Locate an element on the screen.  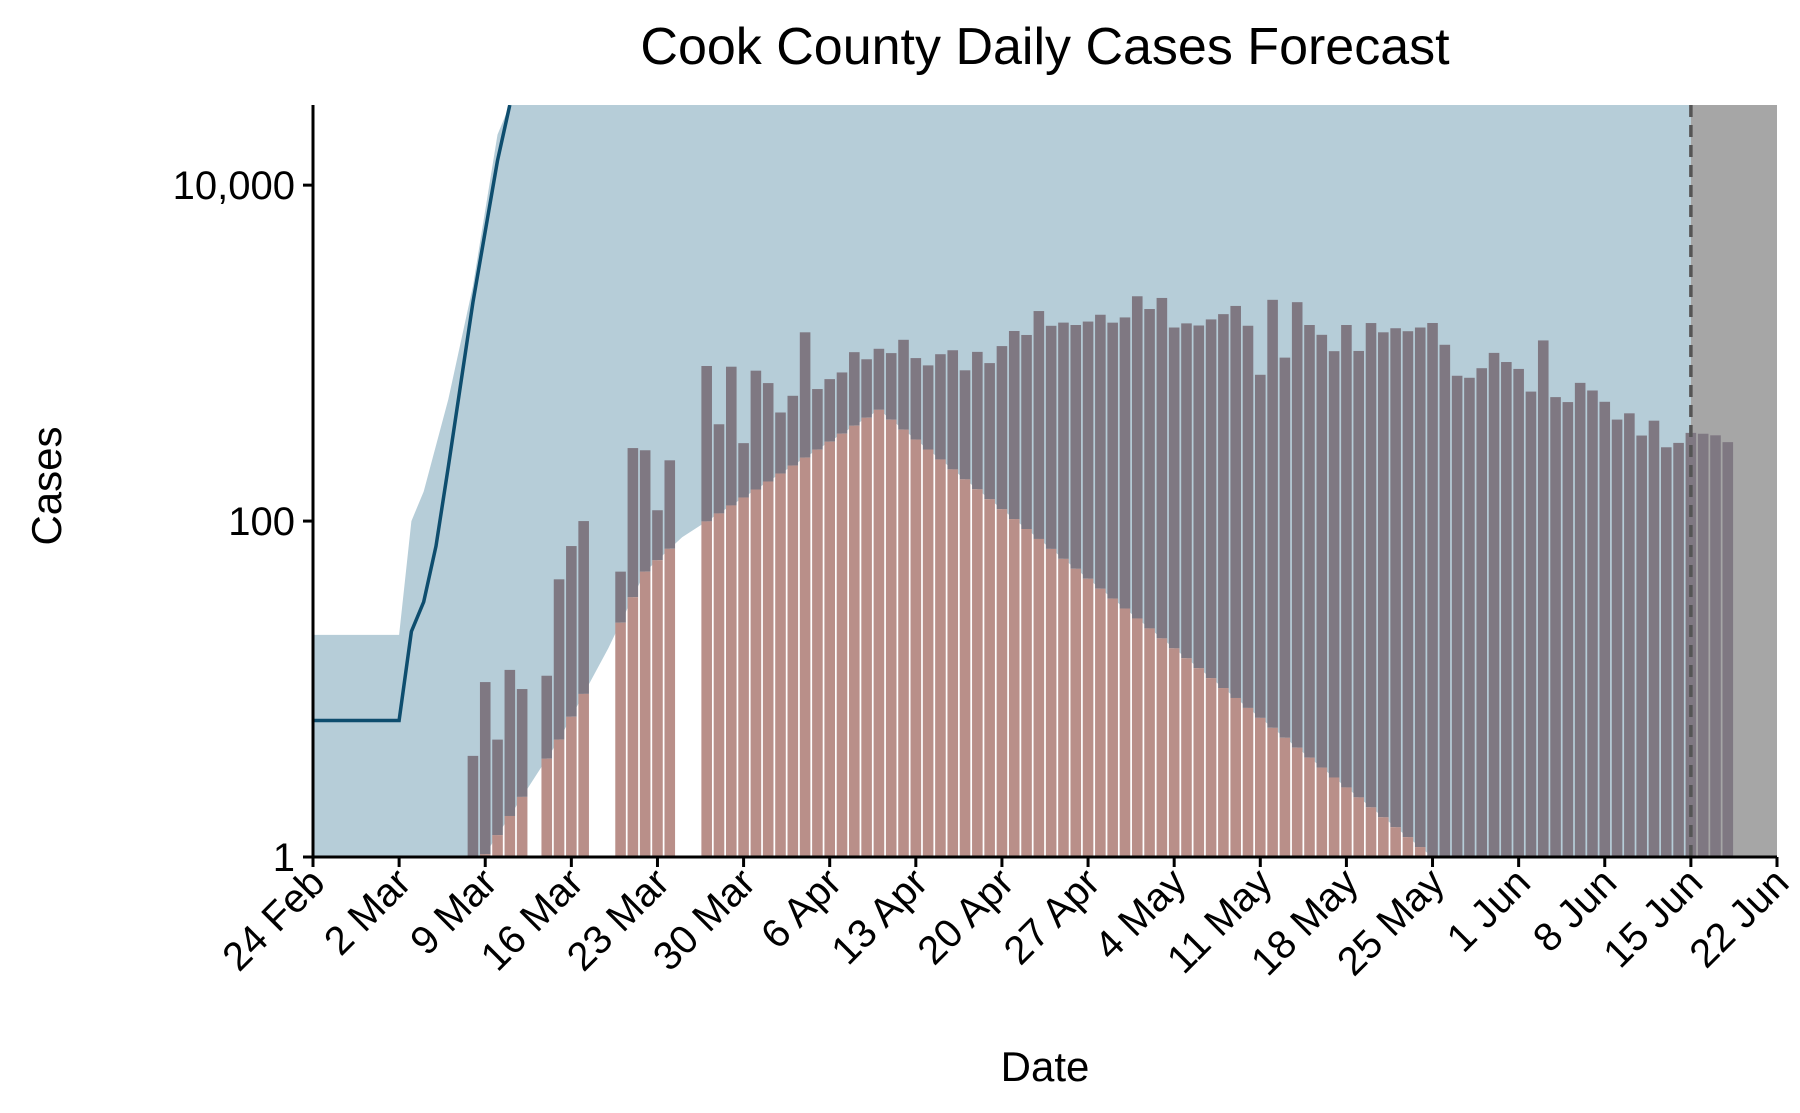
y-axis-title: Cases is located at coordinates (46, 485).